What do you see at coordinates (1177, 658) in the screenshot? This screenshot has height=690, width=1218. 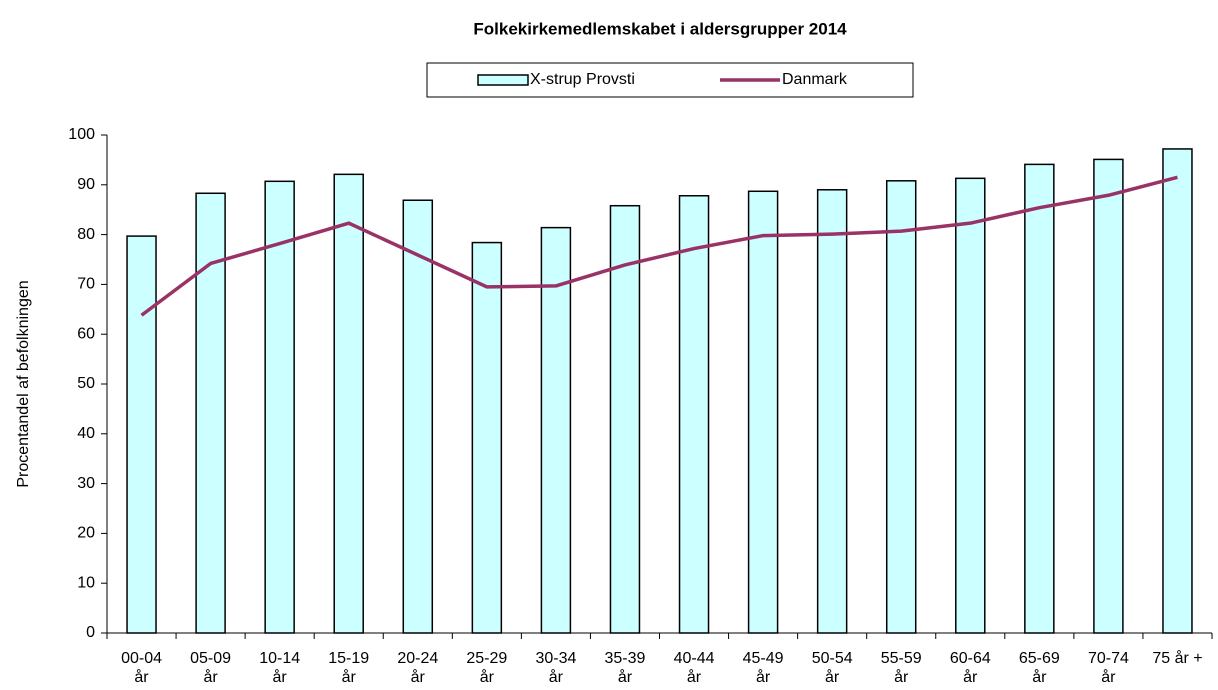 I see `x-tick-label: 75 år +` at bounding box center [1177, 658].